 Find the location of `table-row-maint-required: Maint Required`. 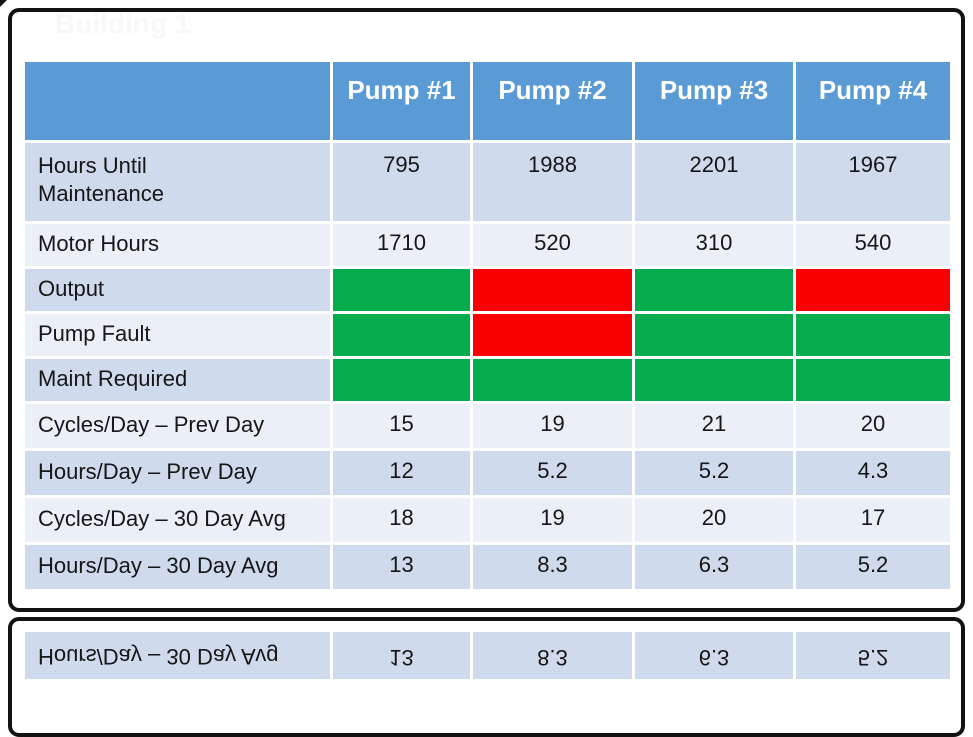

table-row-maint-required: Maint Required is located at coordinates (487, 380).